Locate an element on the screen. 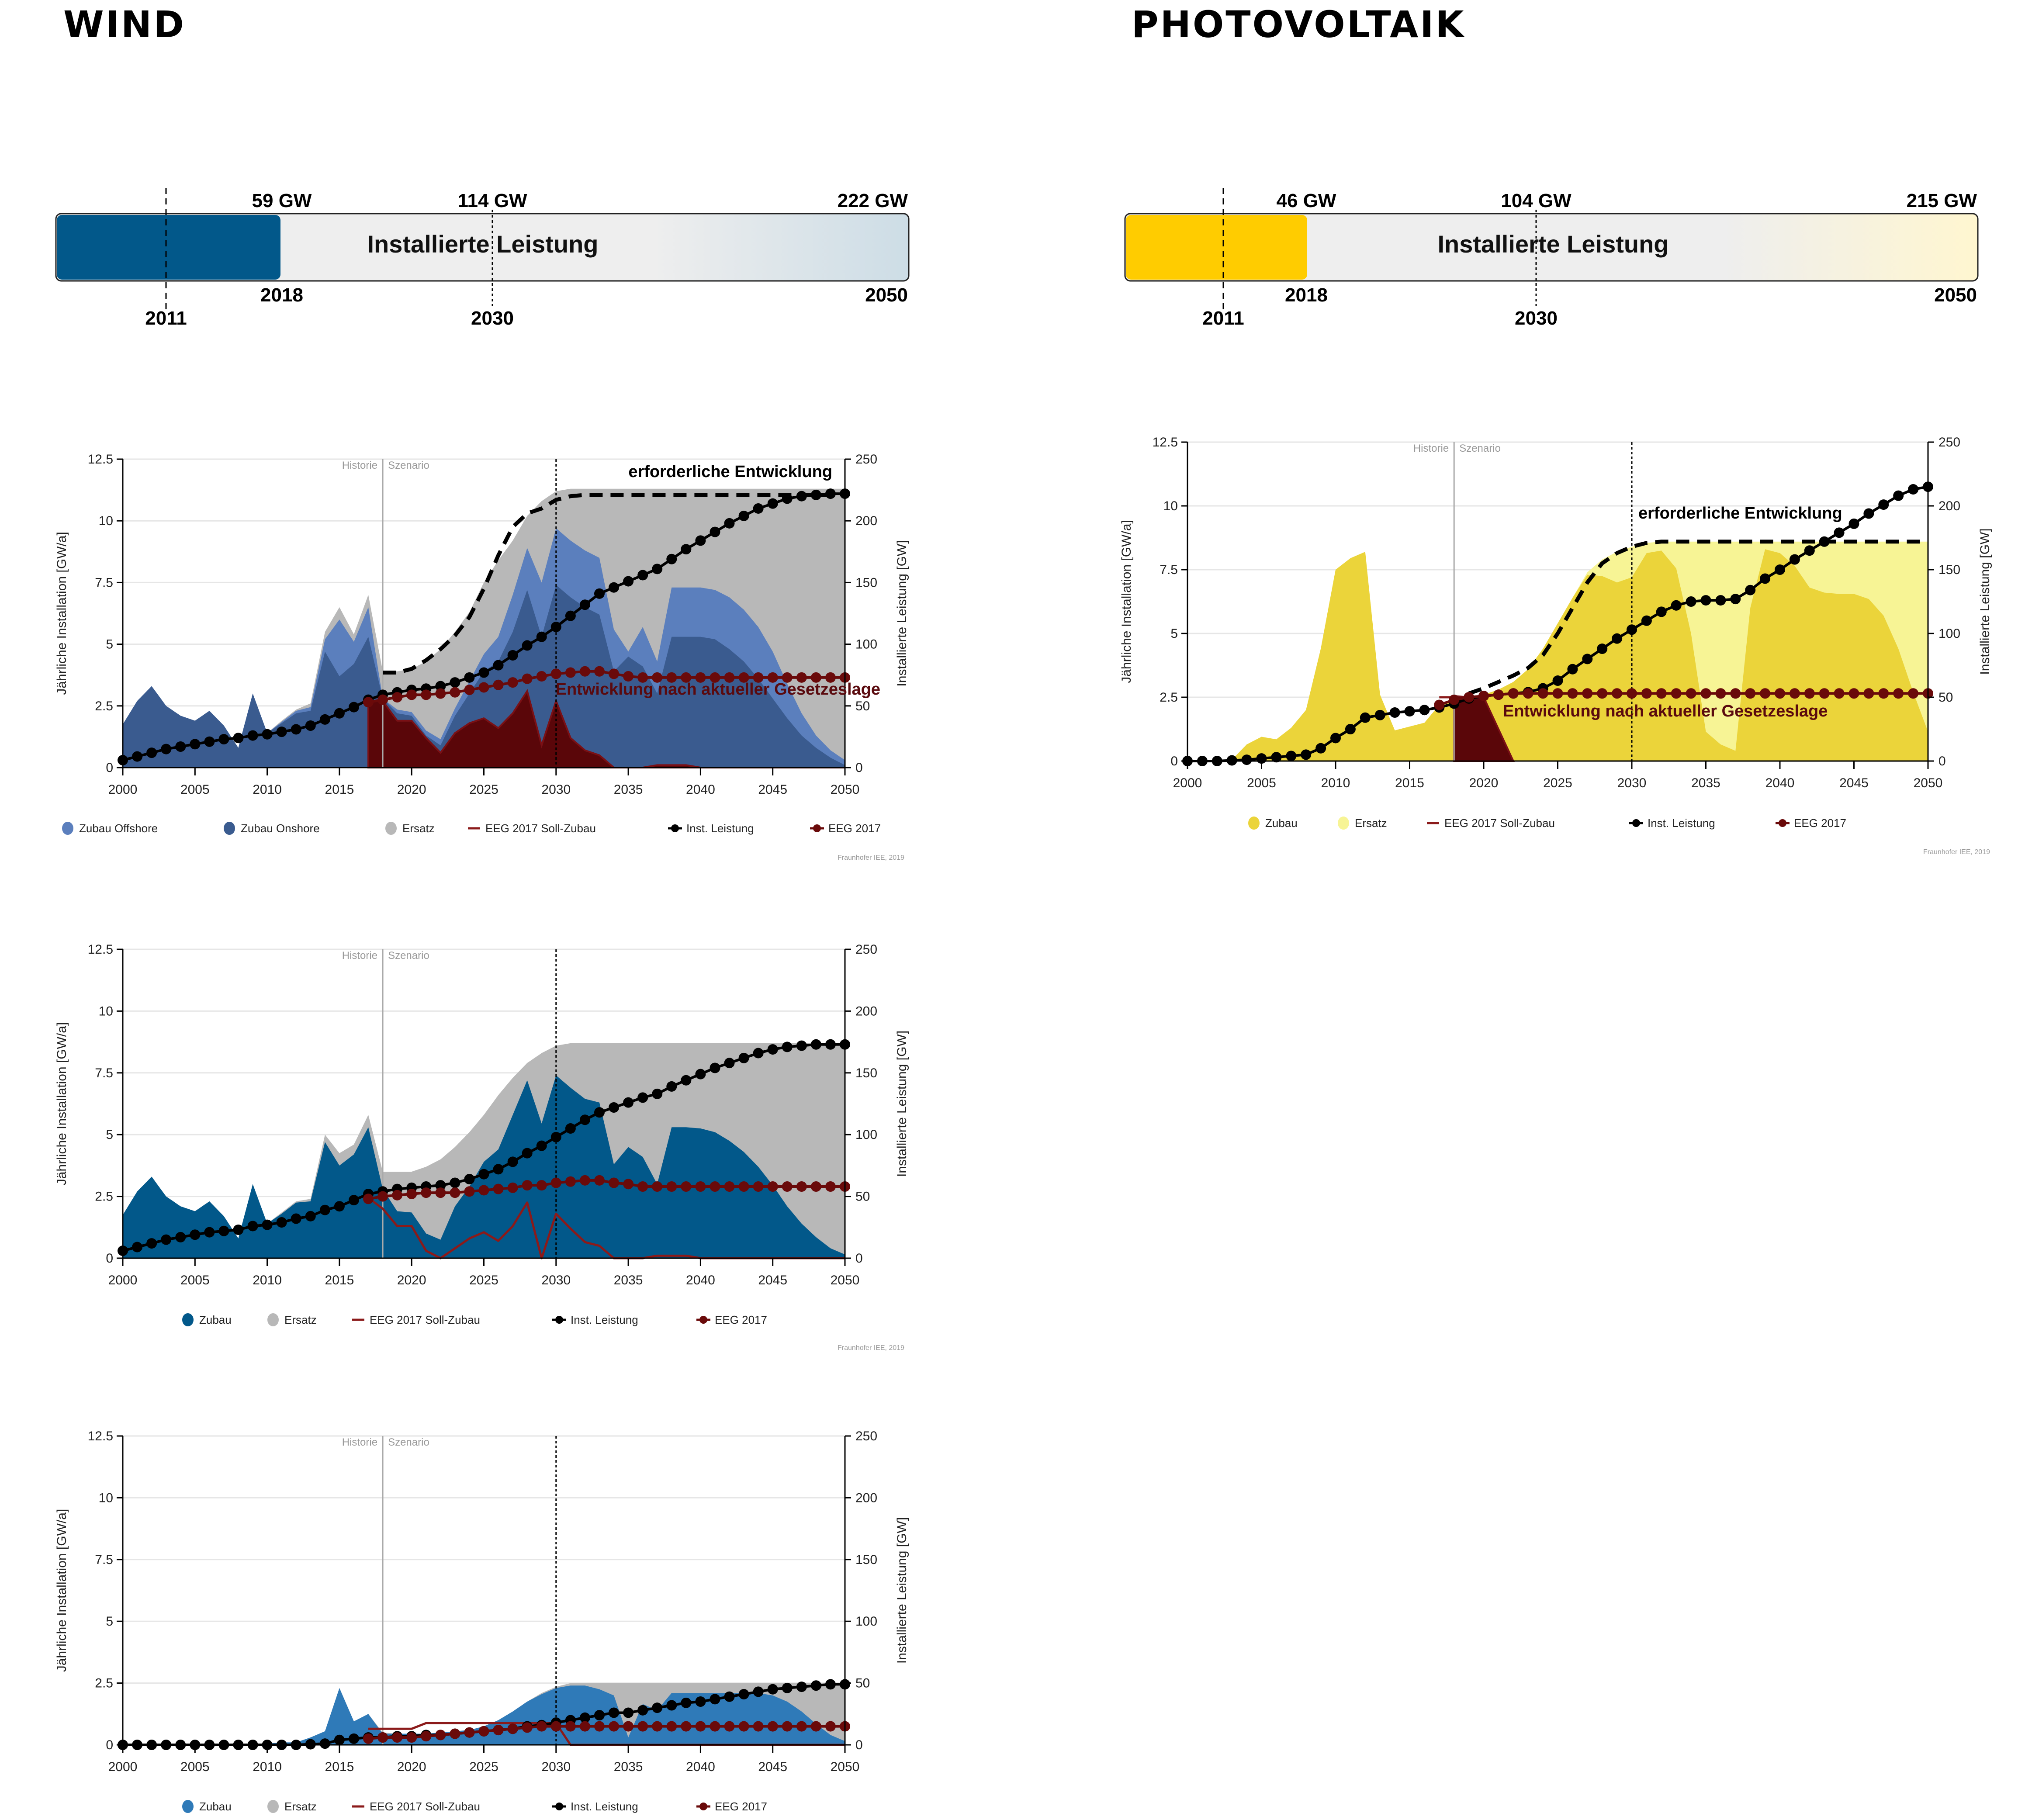  x-tick-label: 2035 is located at coordinates (1705, 783).